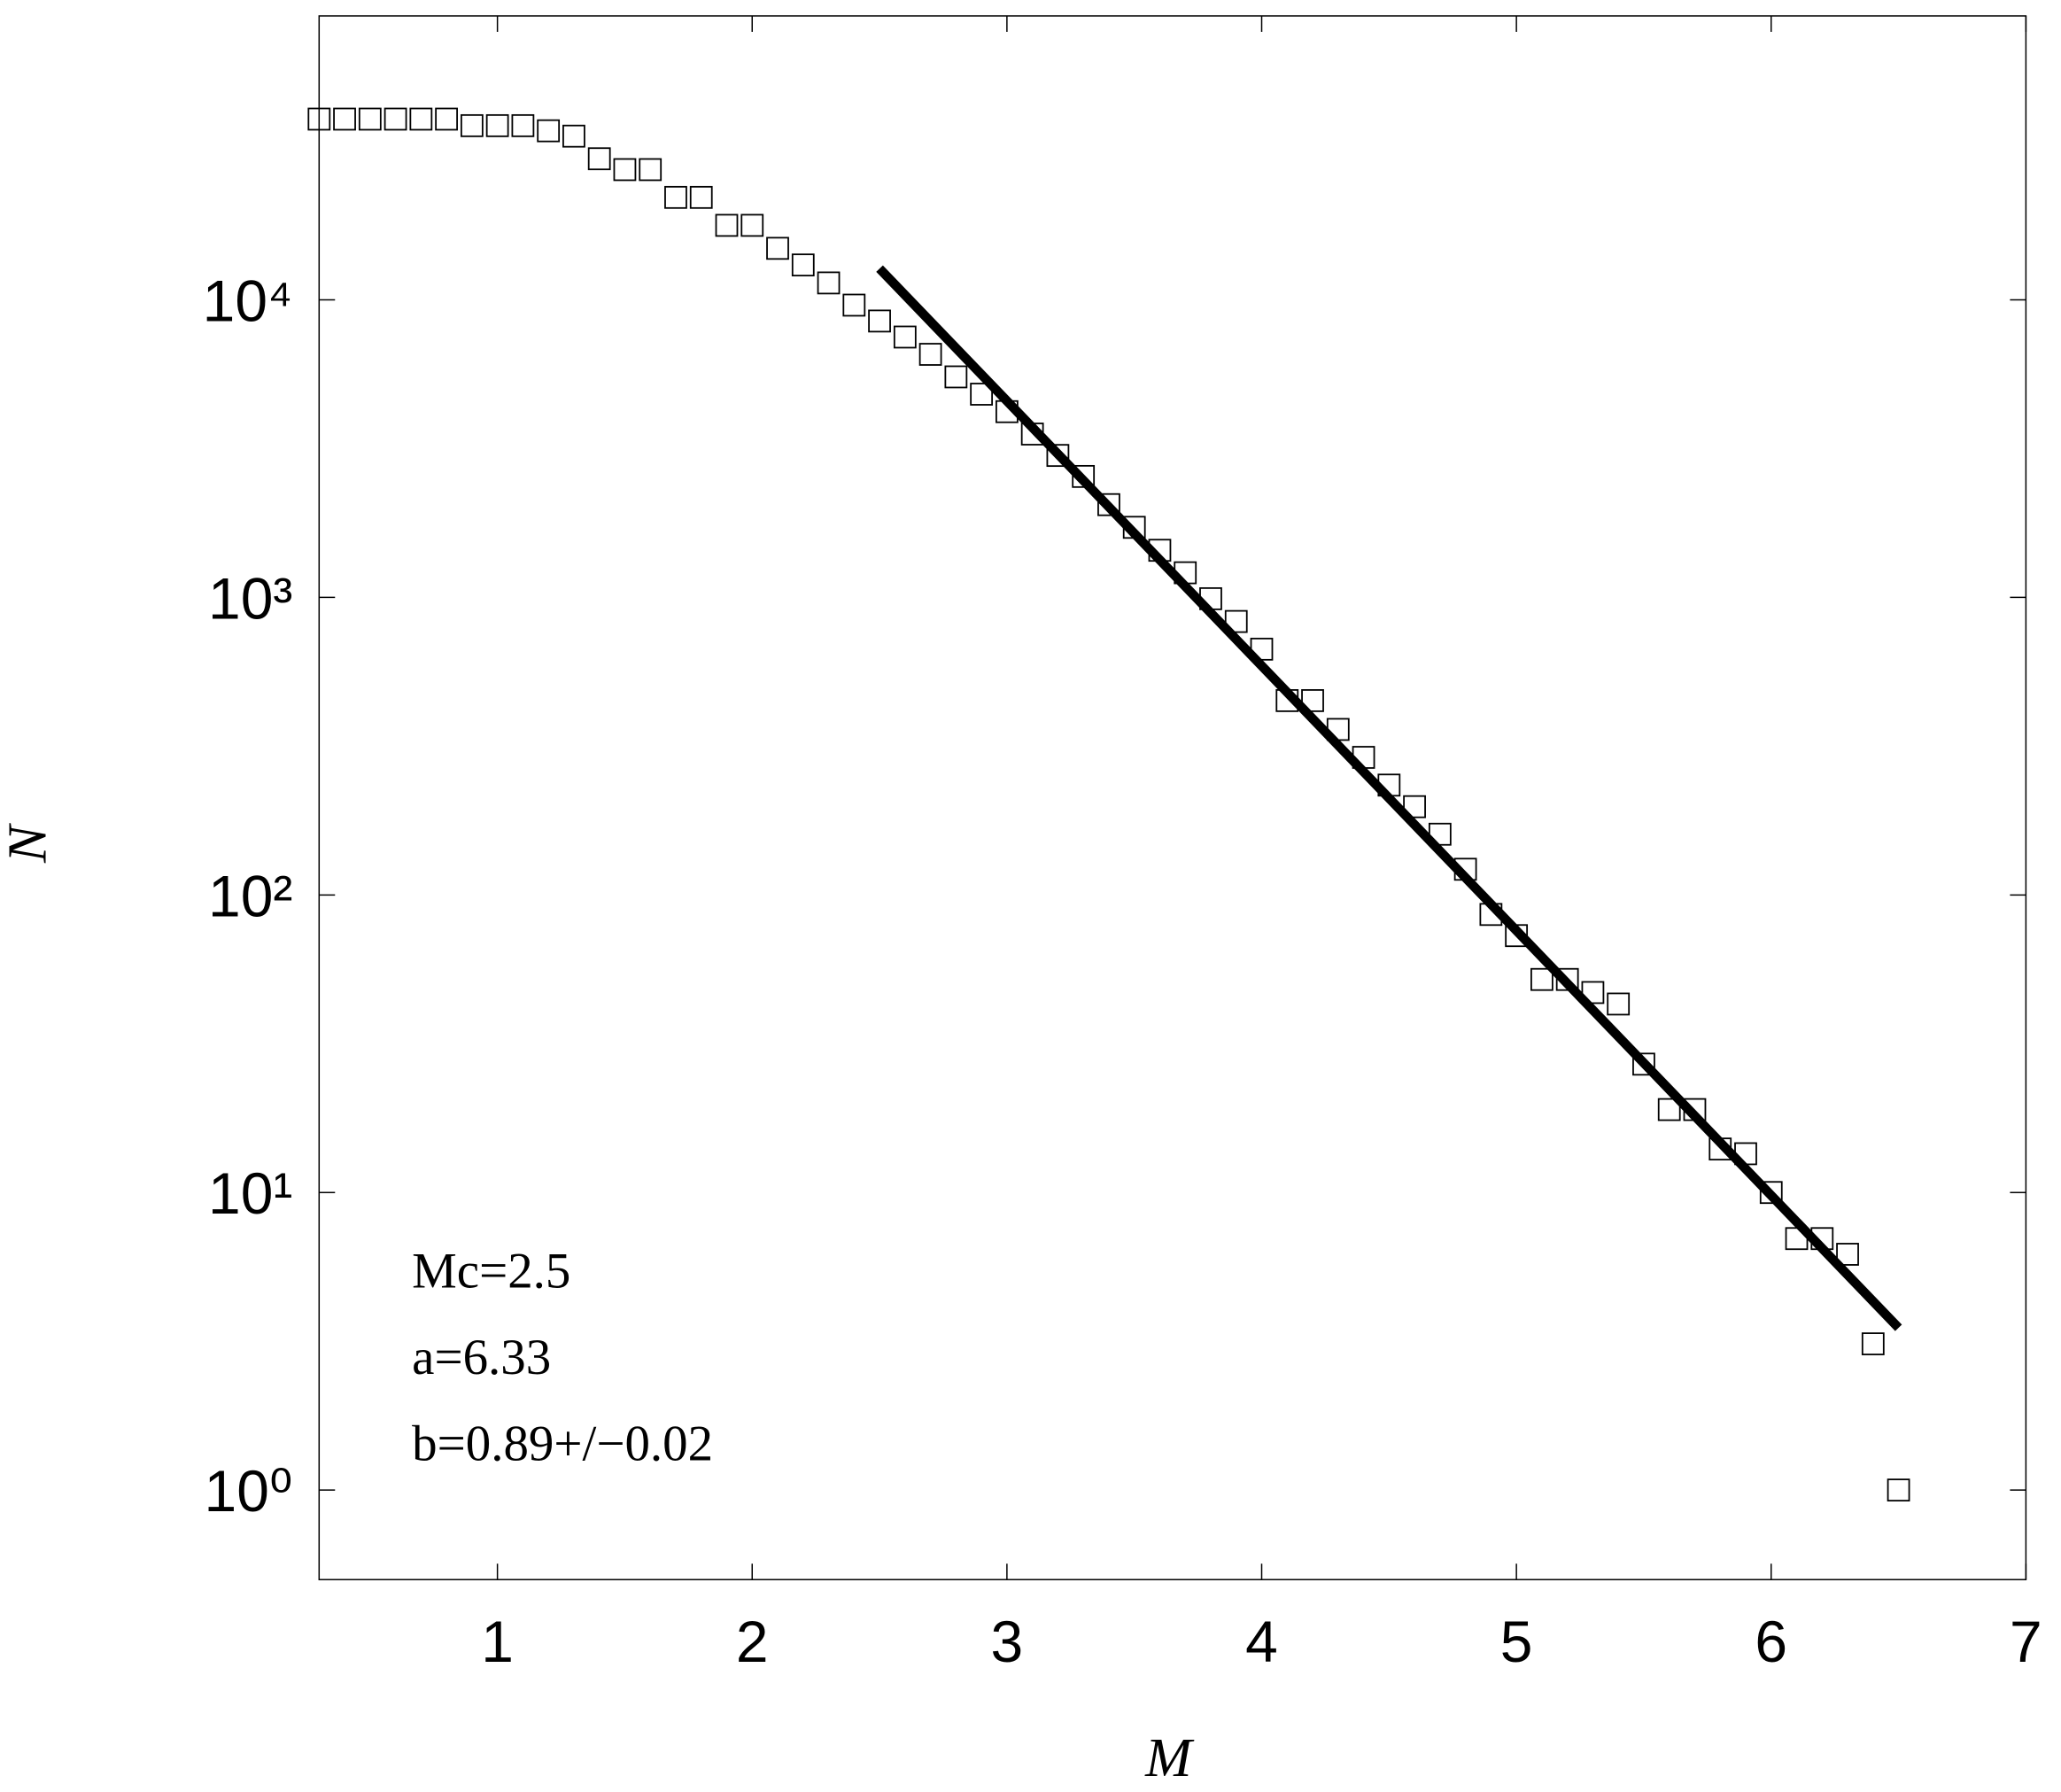 This screenshot has height=1792, width=2061. I want to click on x-axis-label: M, so click(1169, 1757).